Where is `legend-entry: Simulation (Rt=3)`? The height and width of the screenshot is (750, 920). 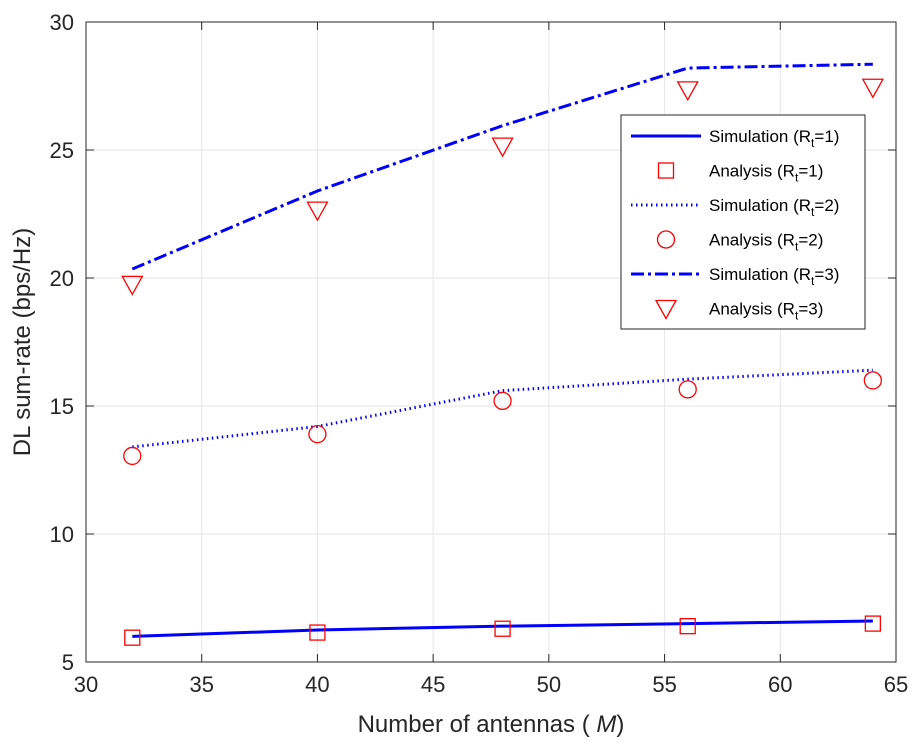 legend-entry: Simulation (Rt=3) is located at coordinates (735, 276).